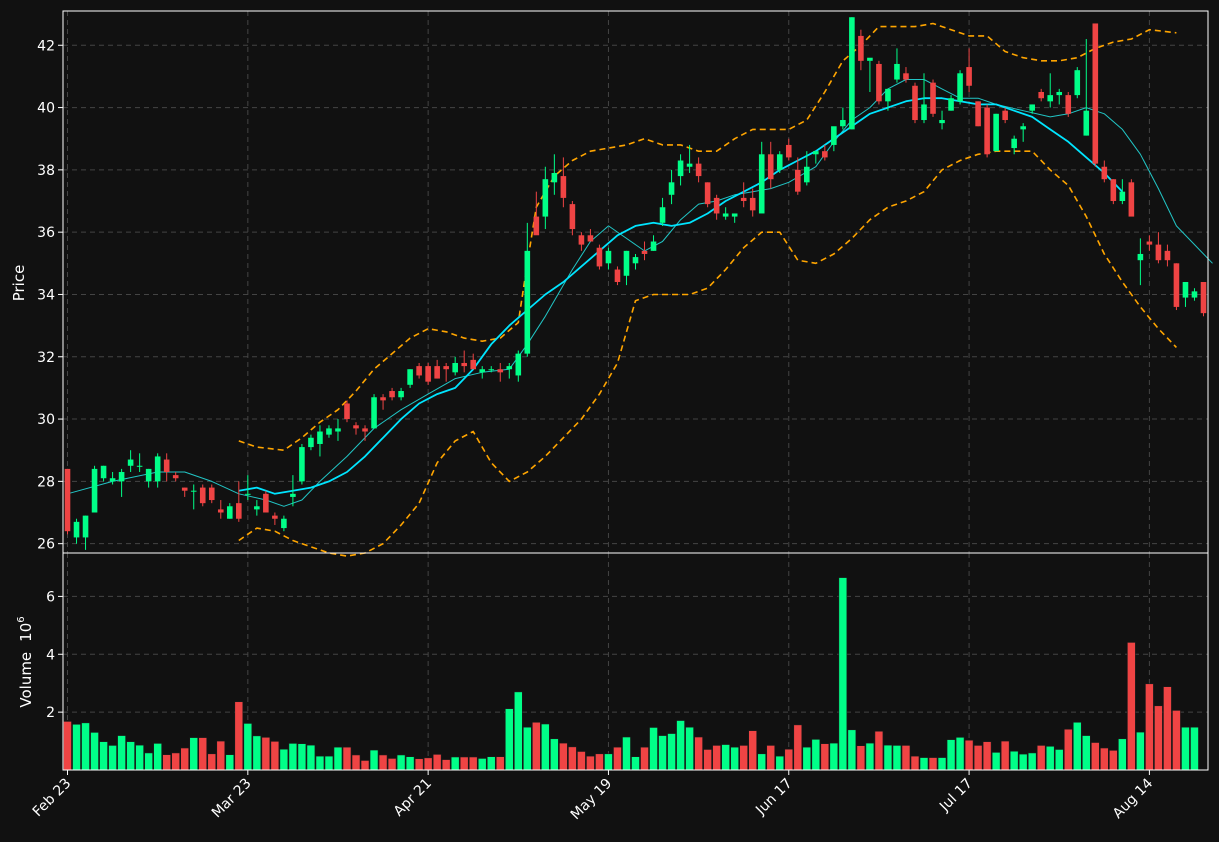 This screenshot has height=842, width=1219. I want to click on price-tick-label: 30, so click(46, 420).